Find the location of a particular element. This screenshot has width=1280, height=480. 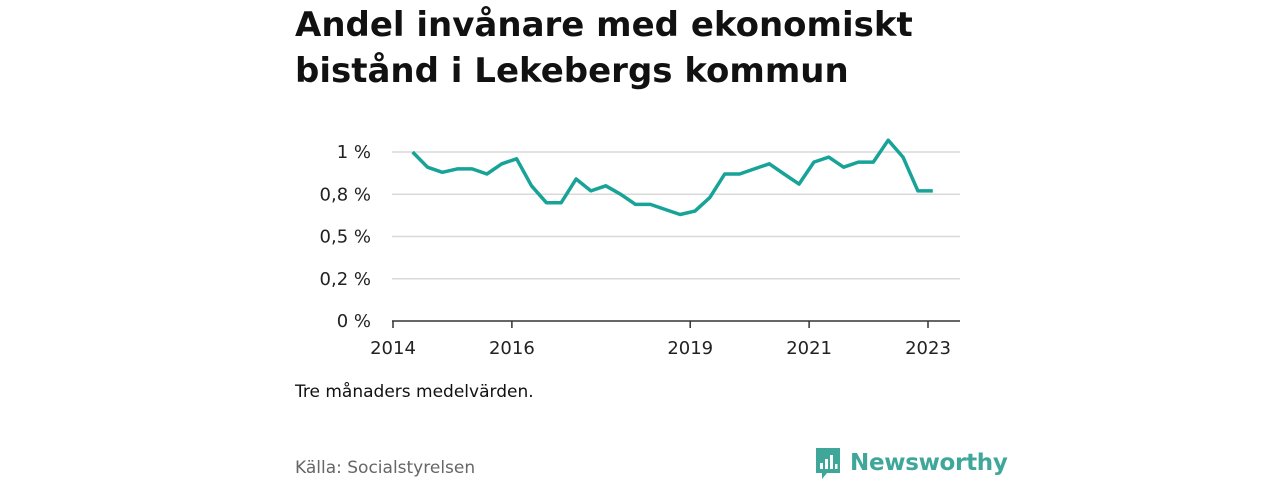

brand-logo: Newsworthy is located at coordinates (911, 463).